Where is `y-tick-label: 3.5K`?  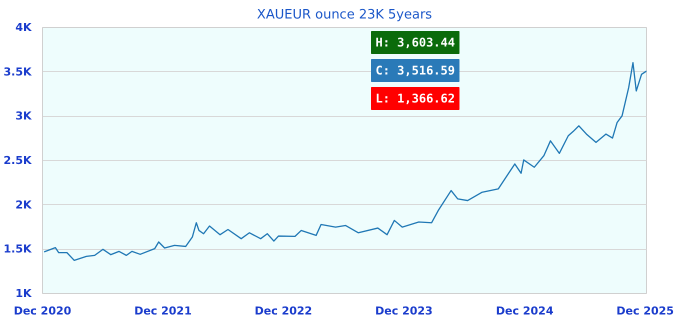
y-tick-label: 3.5K is located at coordinates (17, 71).